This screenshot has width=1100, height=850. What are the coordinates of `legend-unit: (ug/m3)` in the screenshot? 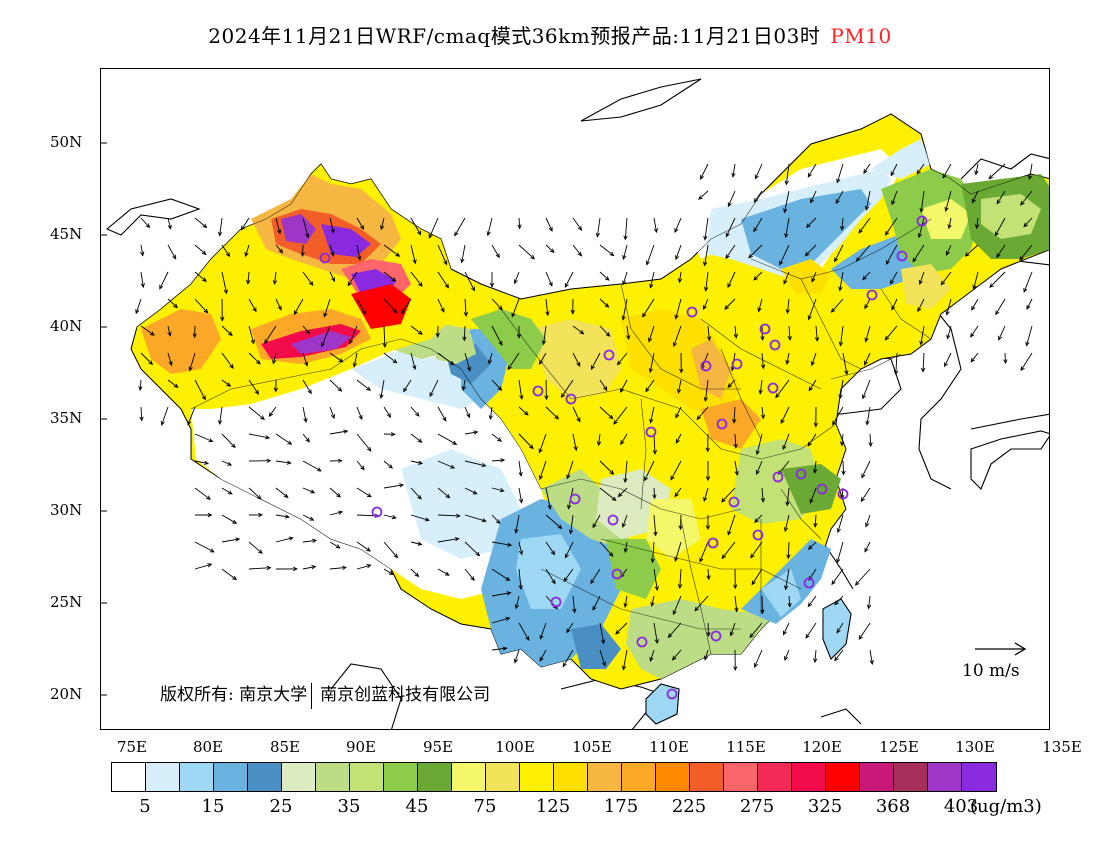 It's located at (1006, 806).